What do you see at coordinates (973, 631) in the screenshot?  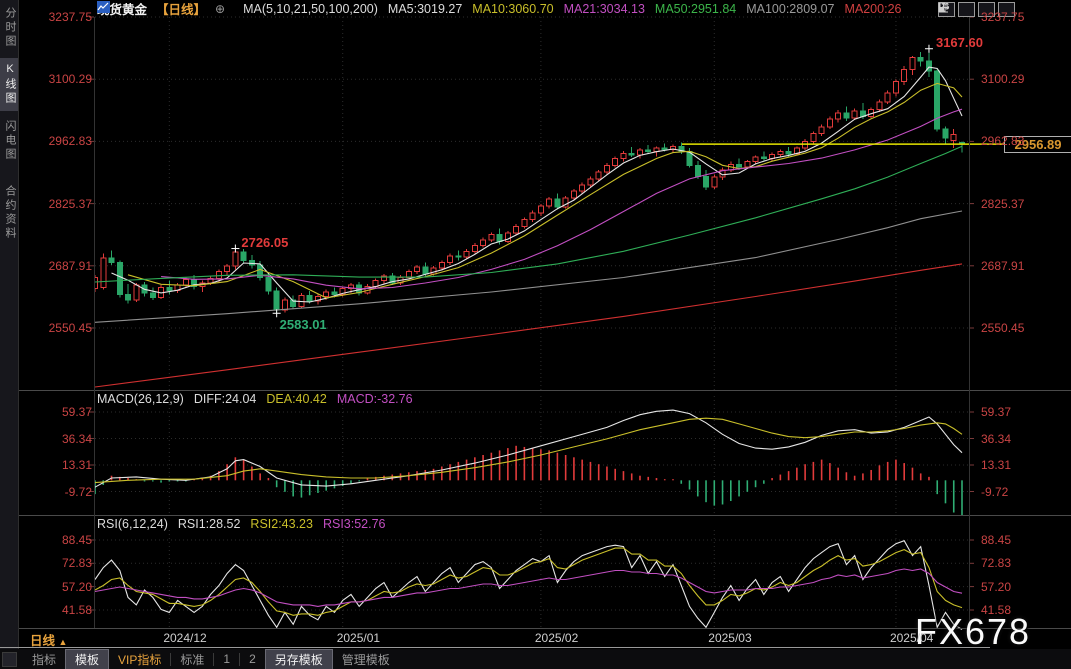 I see `watermark: FX678` at bounding box center [973, 631].